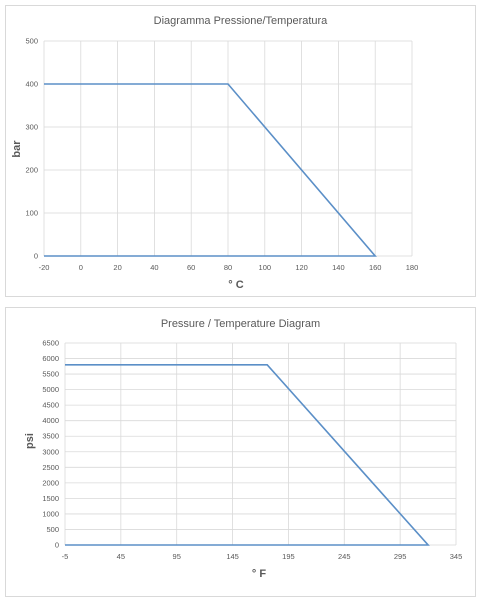 The image size is (480, 600). Describe the element at coordinates (17, 149) in the screenshot. I see `y-axis-label: bar` at that location.